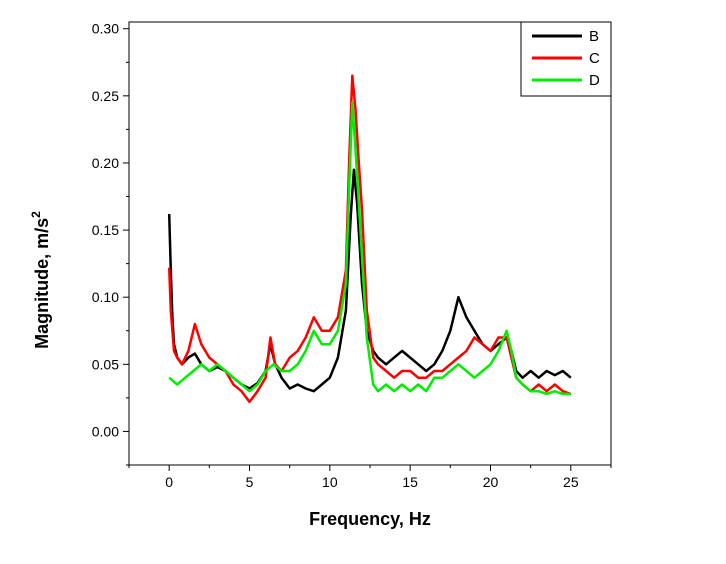  Describe the element at coordinates (42, 283) in the screenshot. I see `y-axis-title-main: Magnitude, m/s` at that location.